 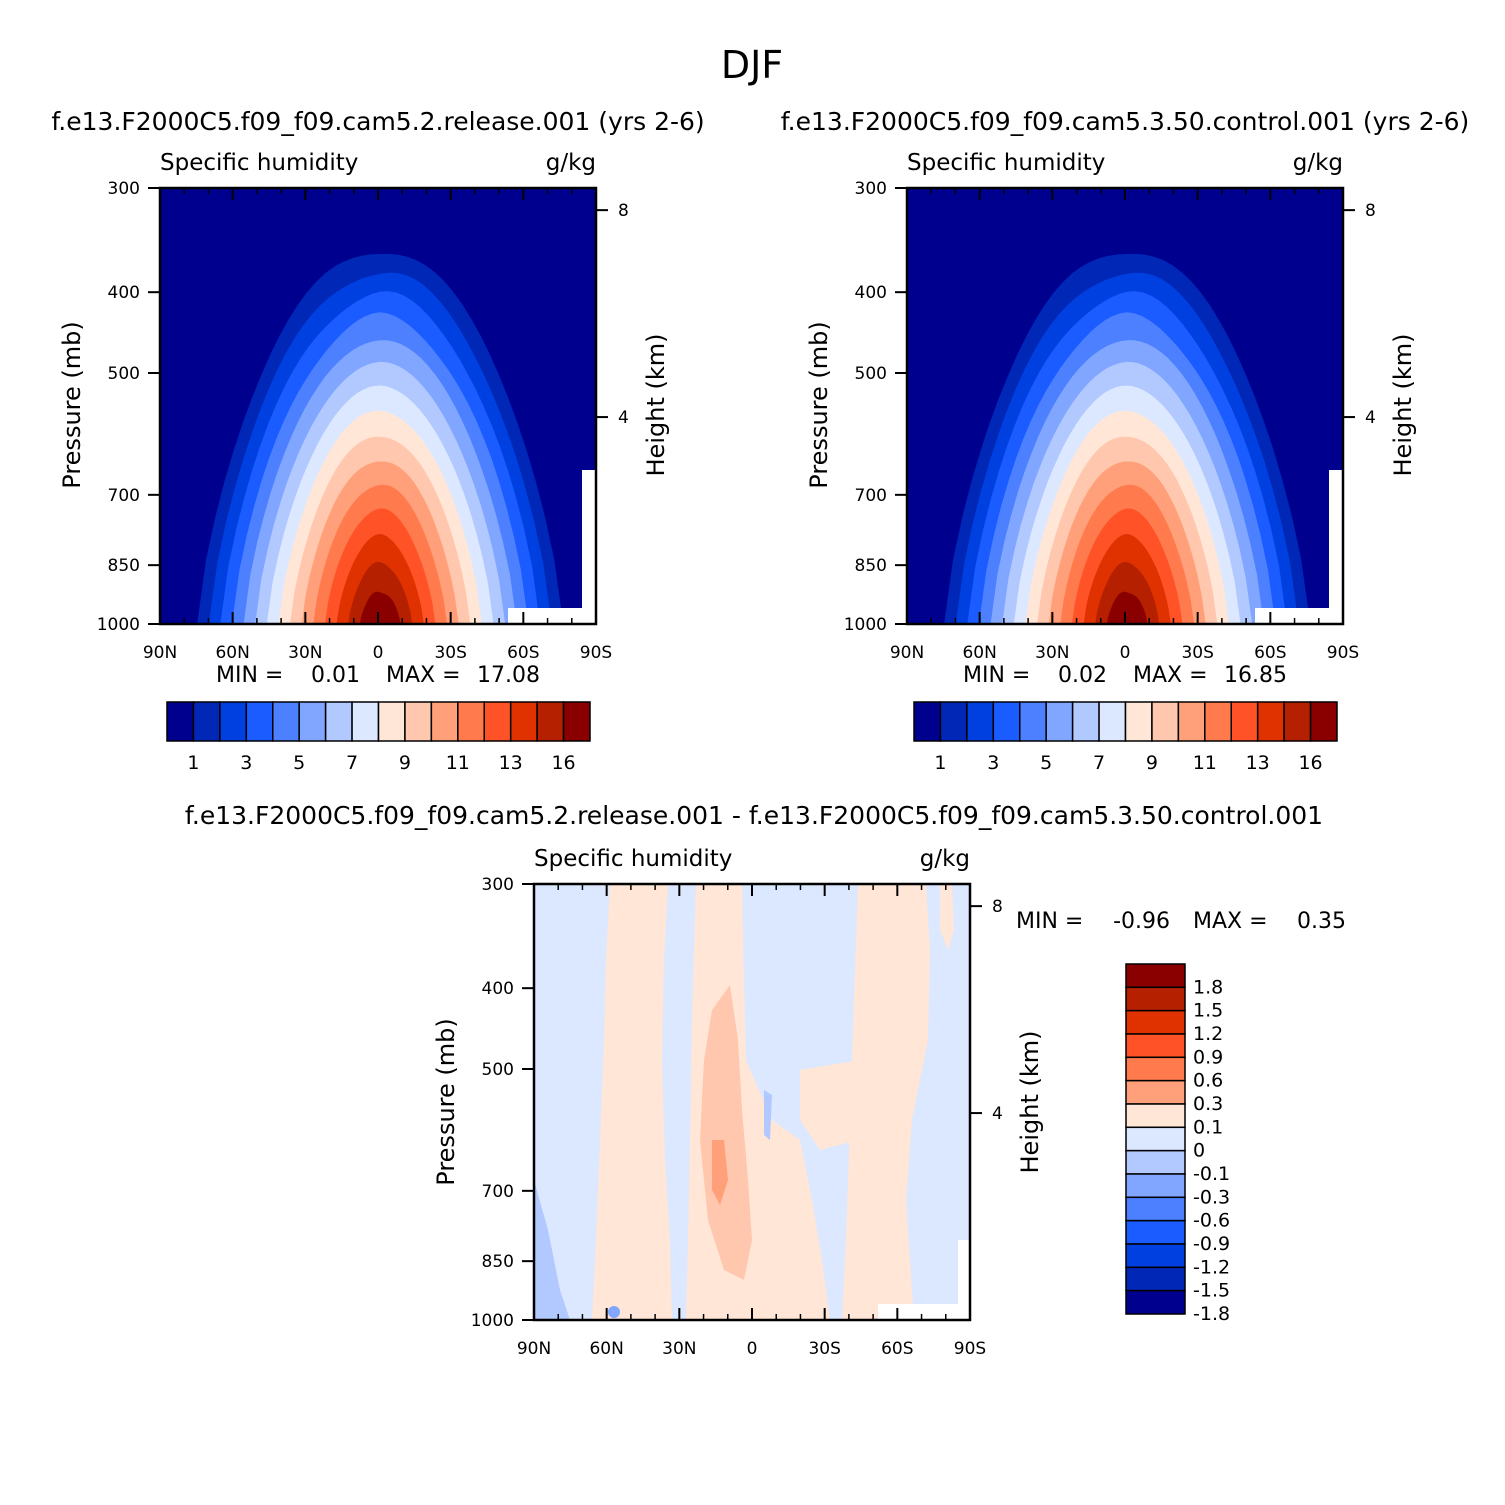 What do you see at coordinates (614, 1312) in the screenshot?
I see `diff-negative-spot-60n` at bounding box center [614, 1312].